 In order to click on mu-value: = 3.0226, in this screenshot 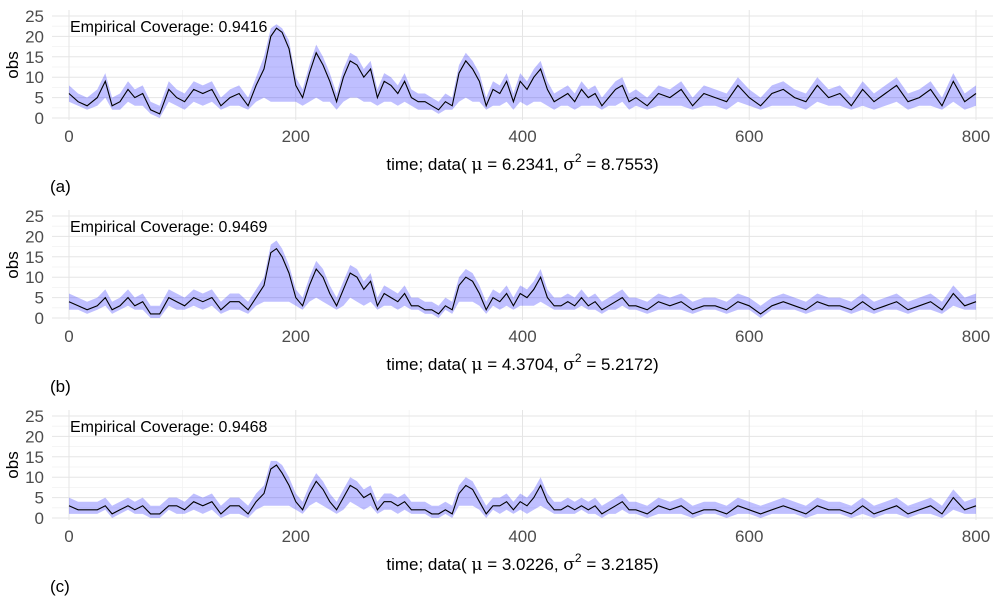, I will do `click(522, 564)`.